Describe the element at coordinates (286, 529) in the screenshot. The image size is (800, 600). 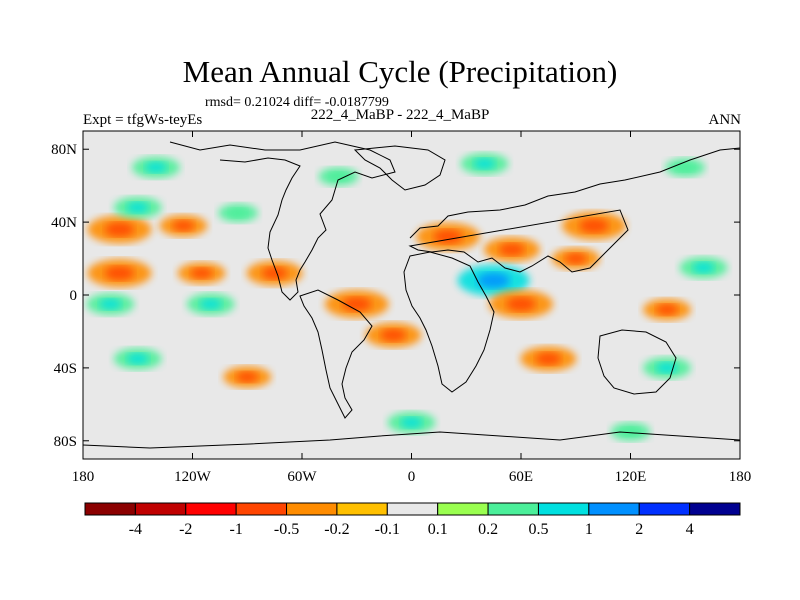
I see `colorbar-label: -0.5` at that location.